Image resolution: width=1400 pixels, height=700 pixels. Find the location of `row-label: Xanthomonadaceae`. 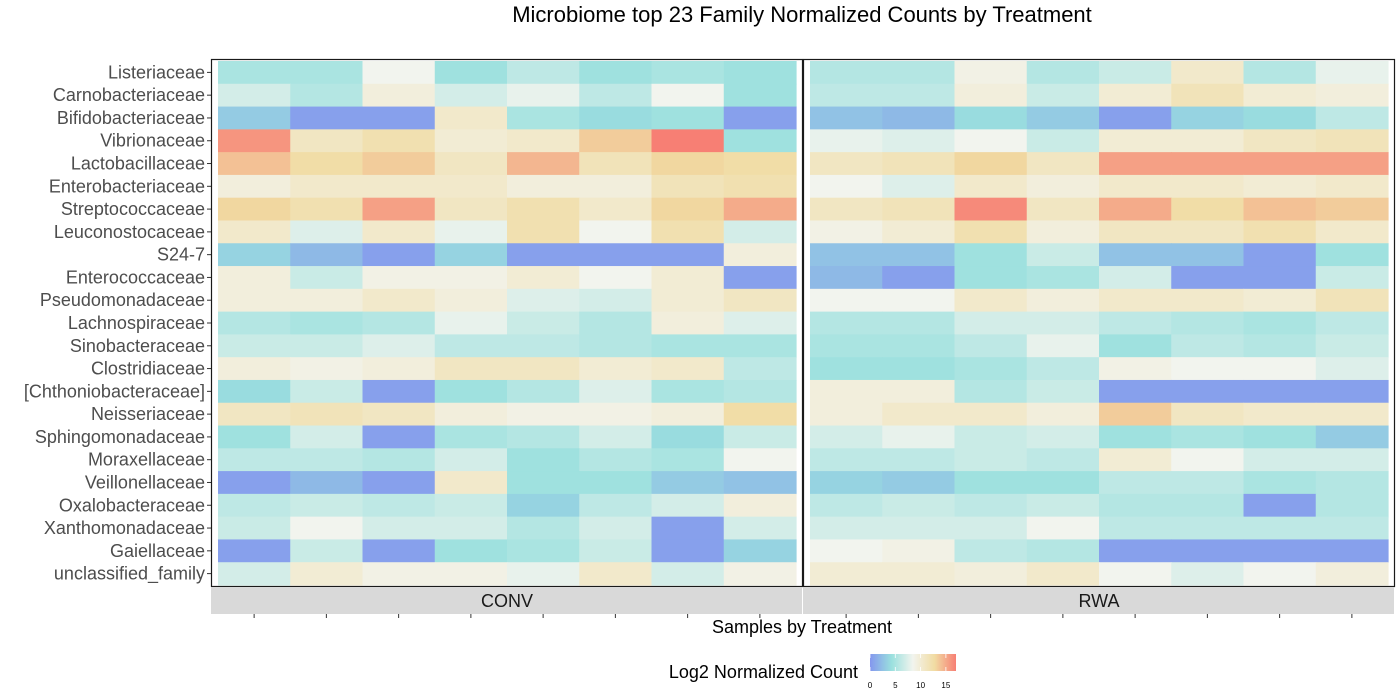

row-label: Xanthomonadaceae is located at coordinates (124, 528).